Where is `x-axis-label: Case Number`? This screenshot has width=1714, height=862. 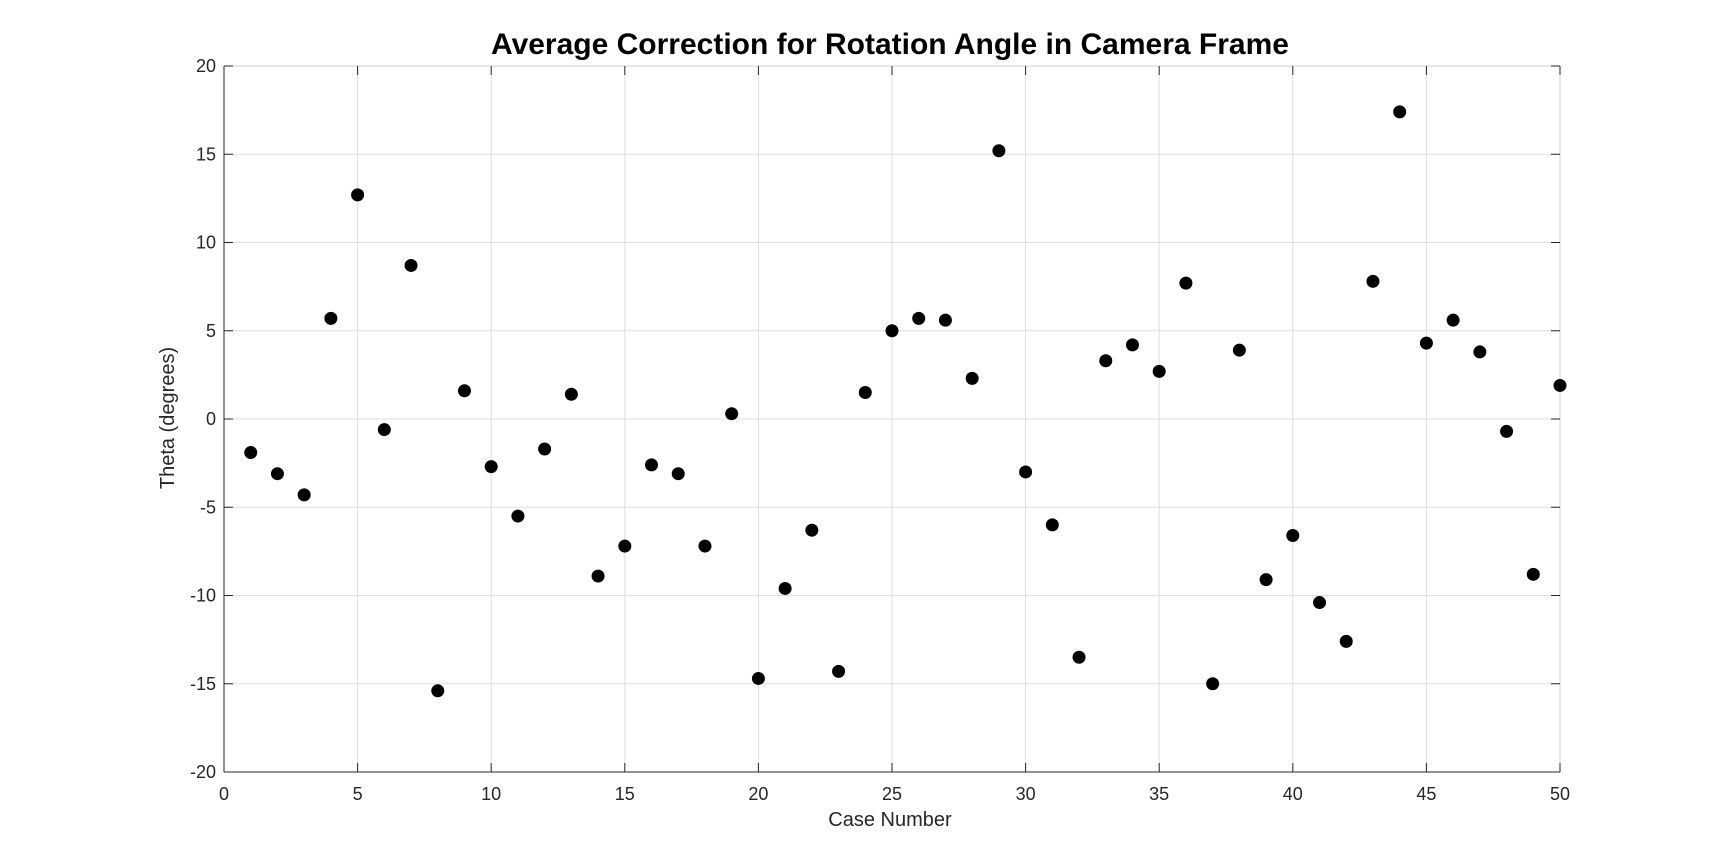
x-axis-label: Case Number is located at coordinates (890, 820).